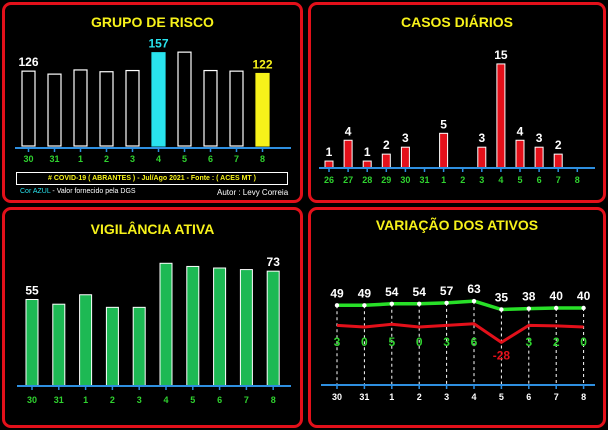 The image size is (608, 430). Describe the element at coordinates (85, 400) in the screenshot. I see `vigilance-tick-label: 1` at that location.